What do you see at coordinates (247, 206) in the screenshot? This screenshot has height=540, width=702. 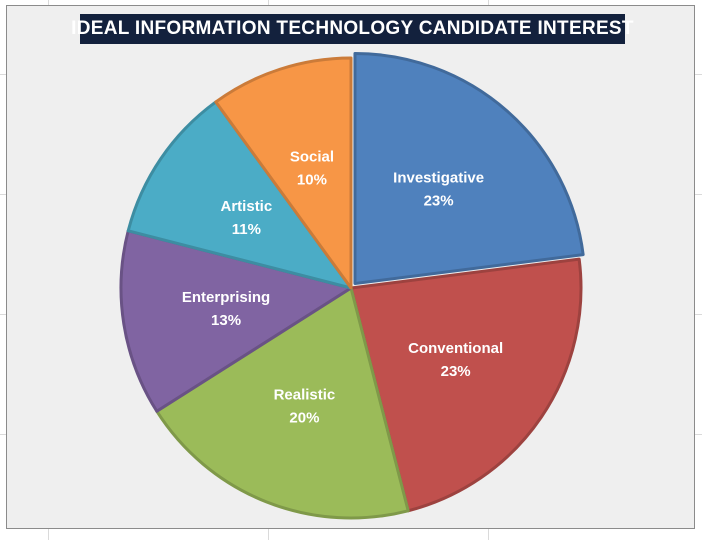 I see `slice-label-artistic: Artistic` at bounding box center [247, 206].